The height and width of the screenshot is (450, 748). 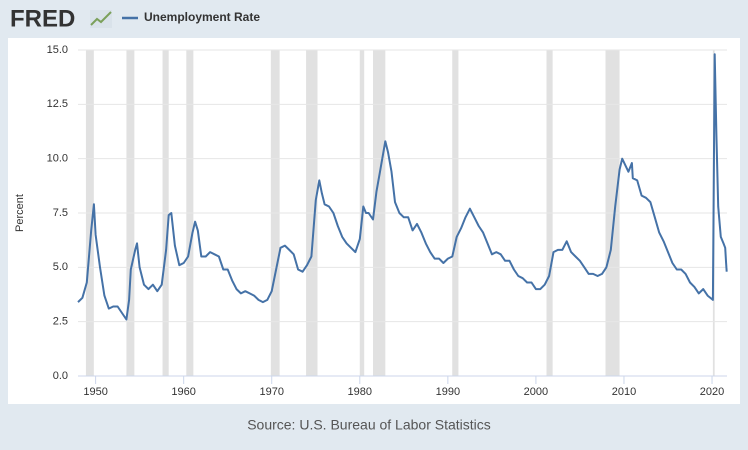 I want to click on x-tick-label: 1960, so click(x=183, y=392).